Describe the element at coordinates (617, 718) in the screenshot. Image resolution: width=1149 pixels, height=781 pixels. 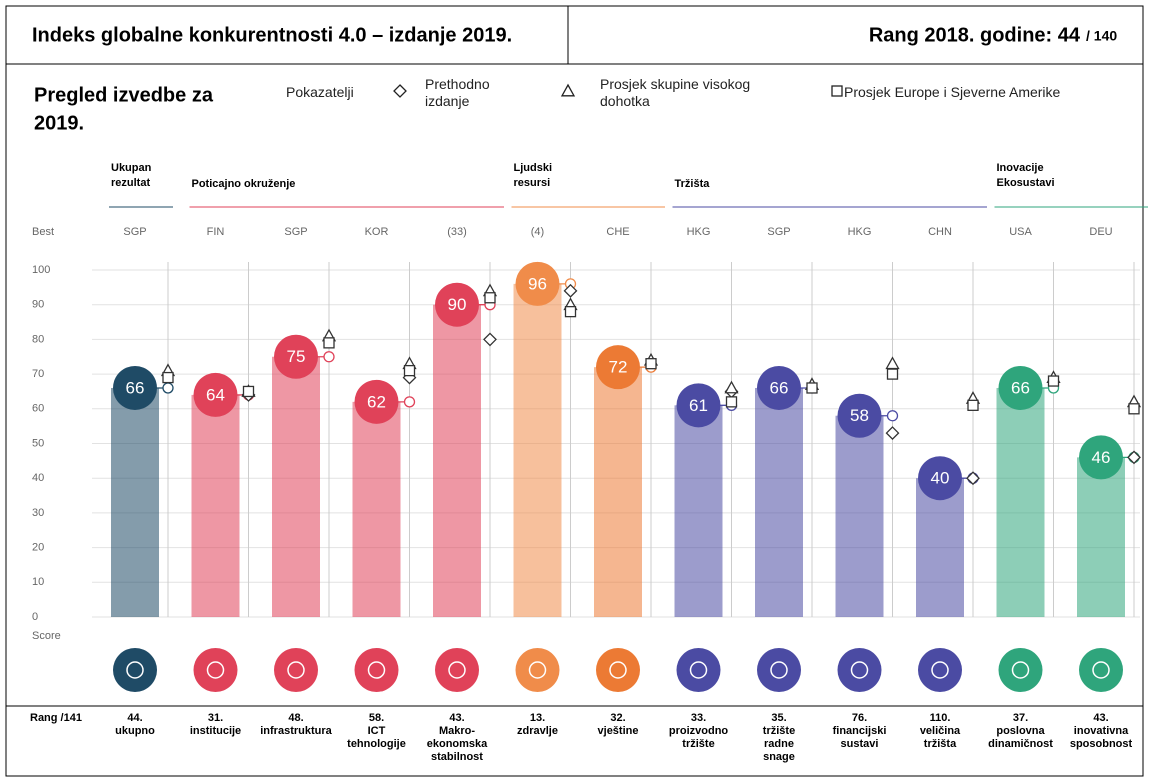
I see `rank-value: 32.` at that location.